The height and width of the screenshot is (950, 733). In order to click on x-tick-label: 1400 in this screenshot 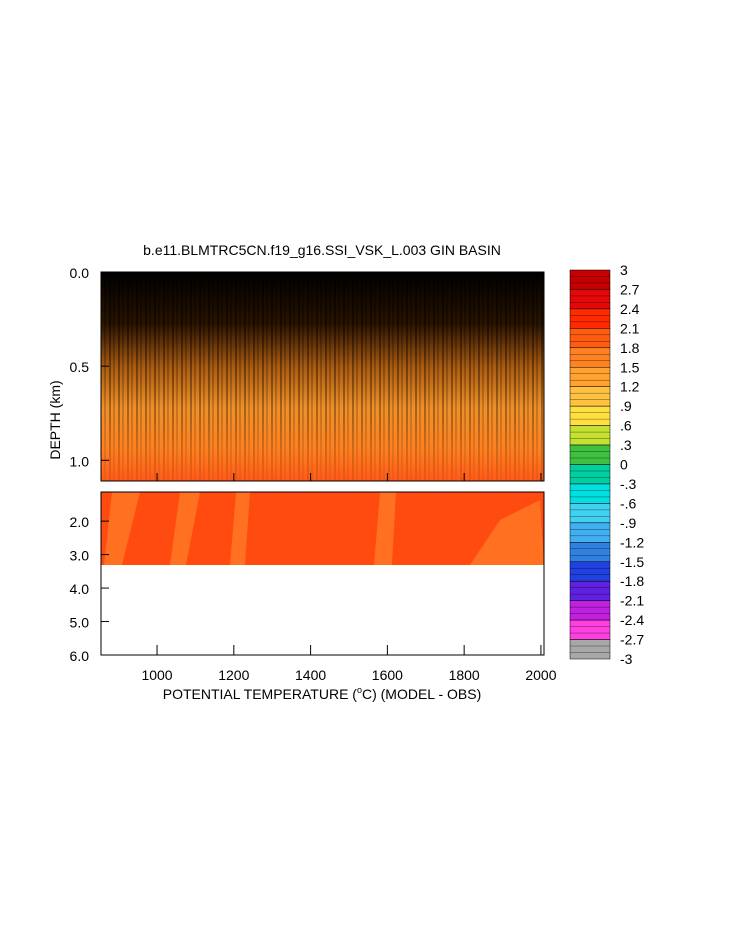, I will do `click(310, 675)`.